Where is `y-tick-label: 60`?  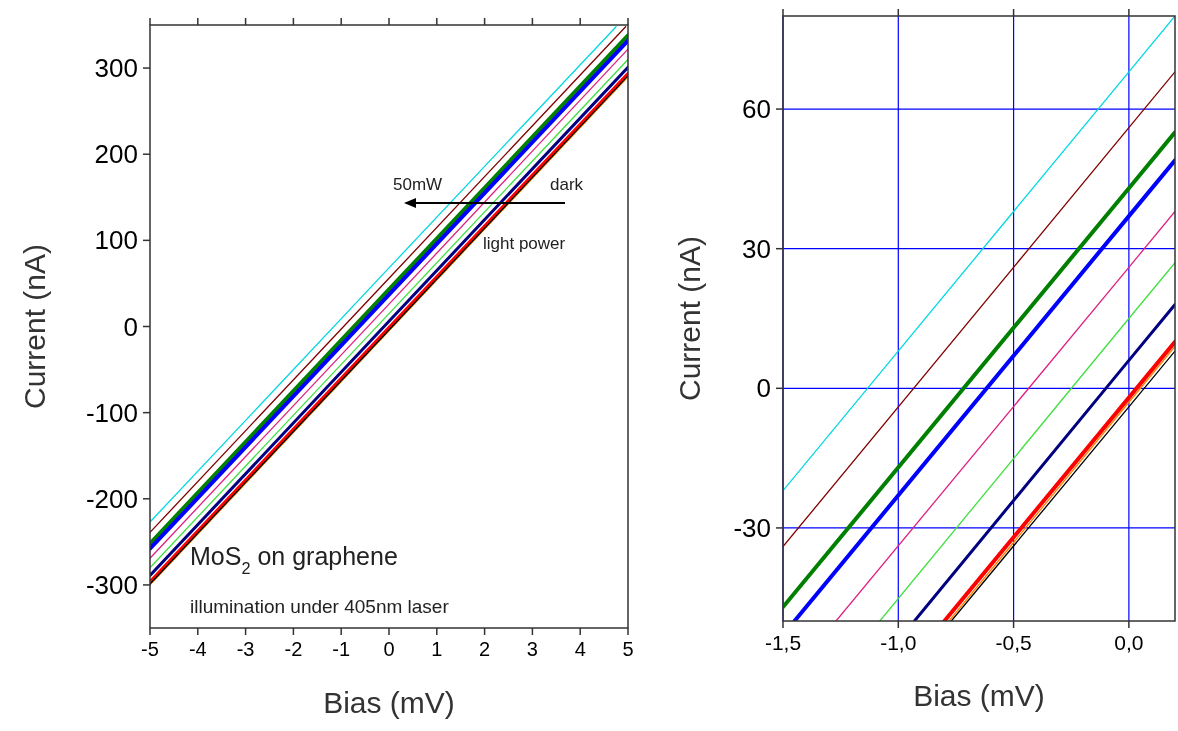
y-tick-label: 60 is located at coordinates (756, 109).